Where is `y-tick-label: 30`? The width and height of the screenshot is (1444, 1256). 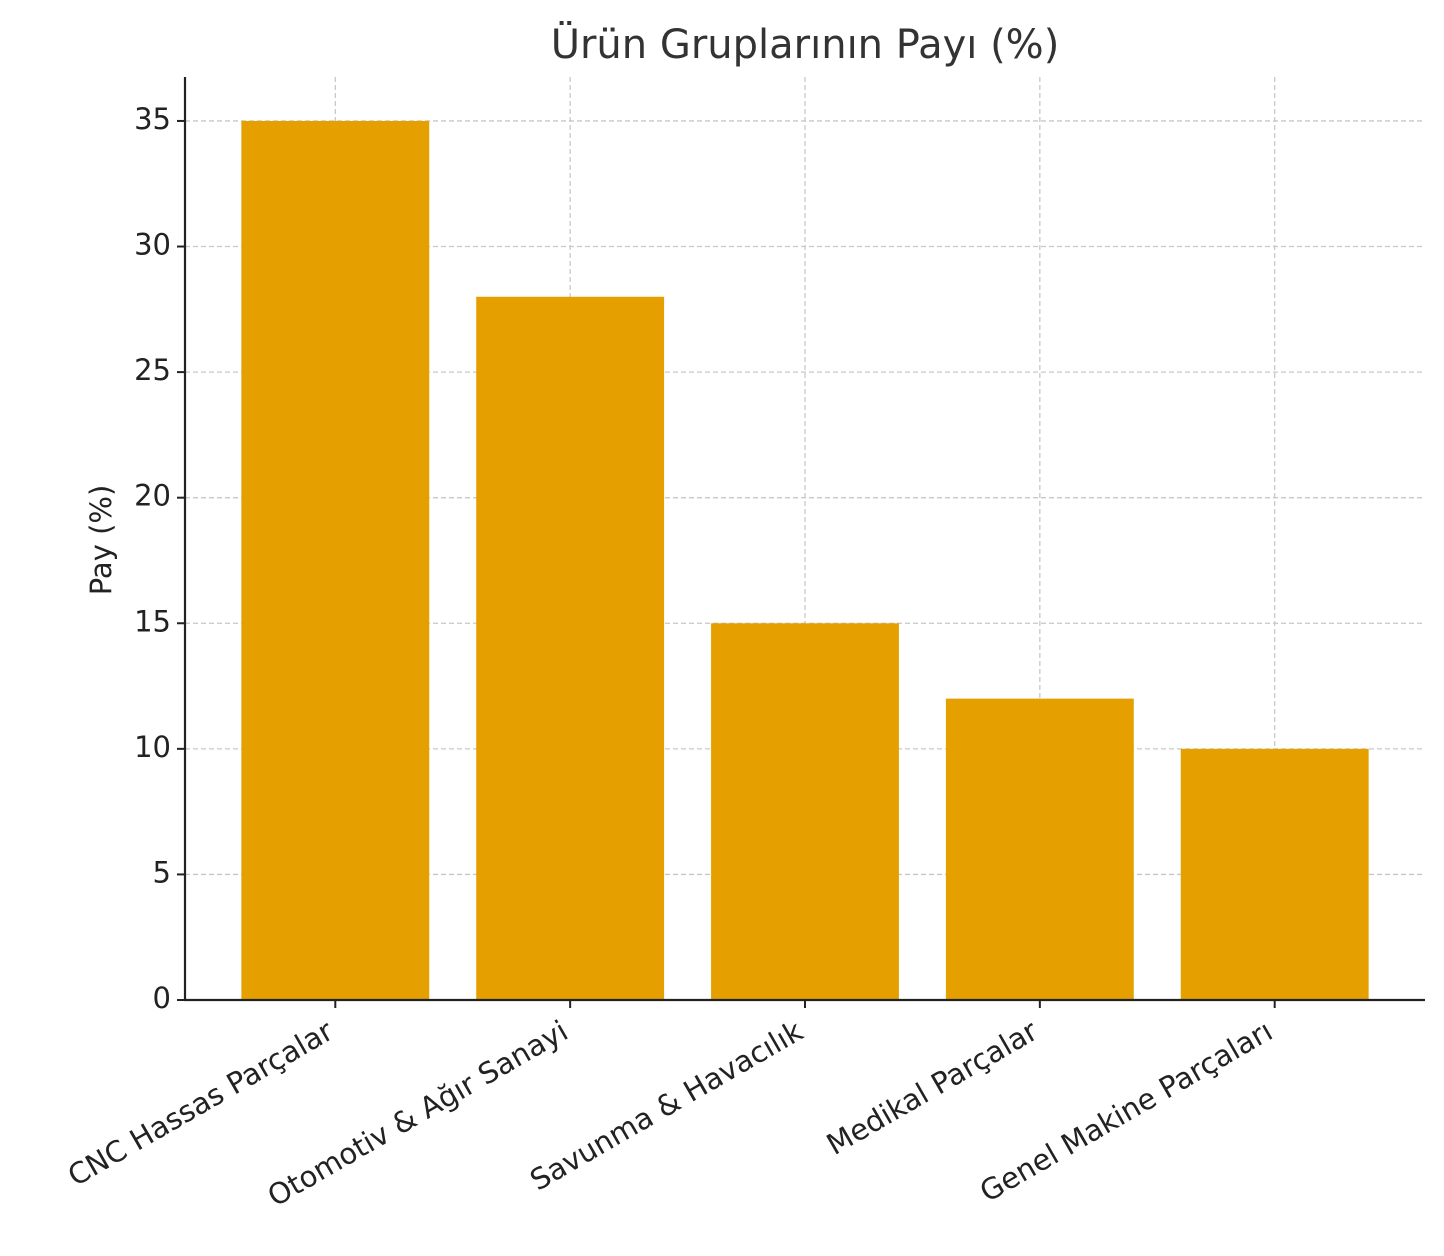
y-tick-label: 30 is located at coordinates (152, 245).